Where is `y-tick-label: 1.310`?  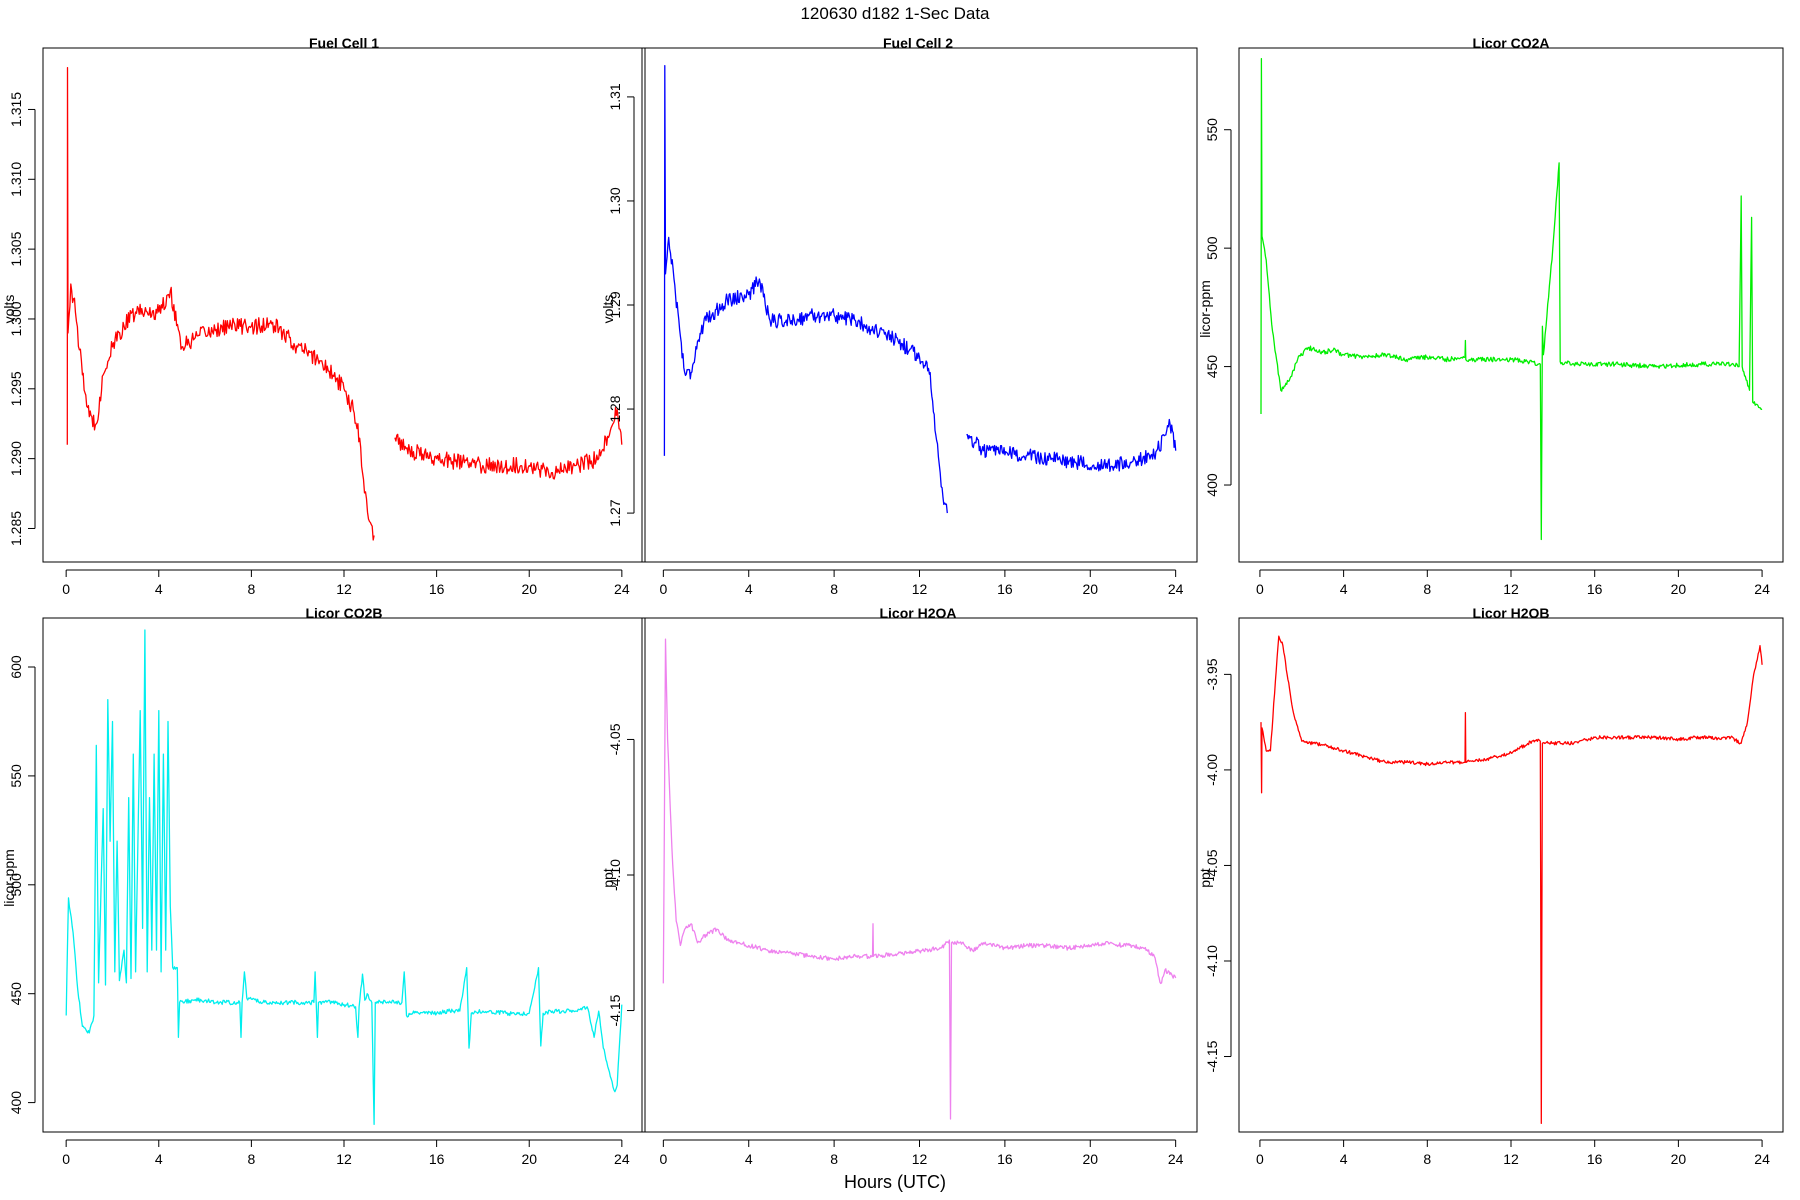
y-tick-label: 1.310 is located at coordinates (16, 179).